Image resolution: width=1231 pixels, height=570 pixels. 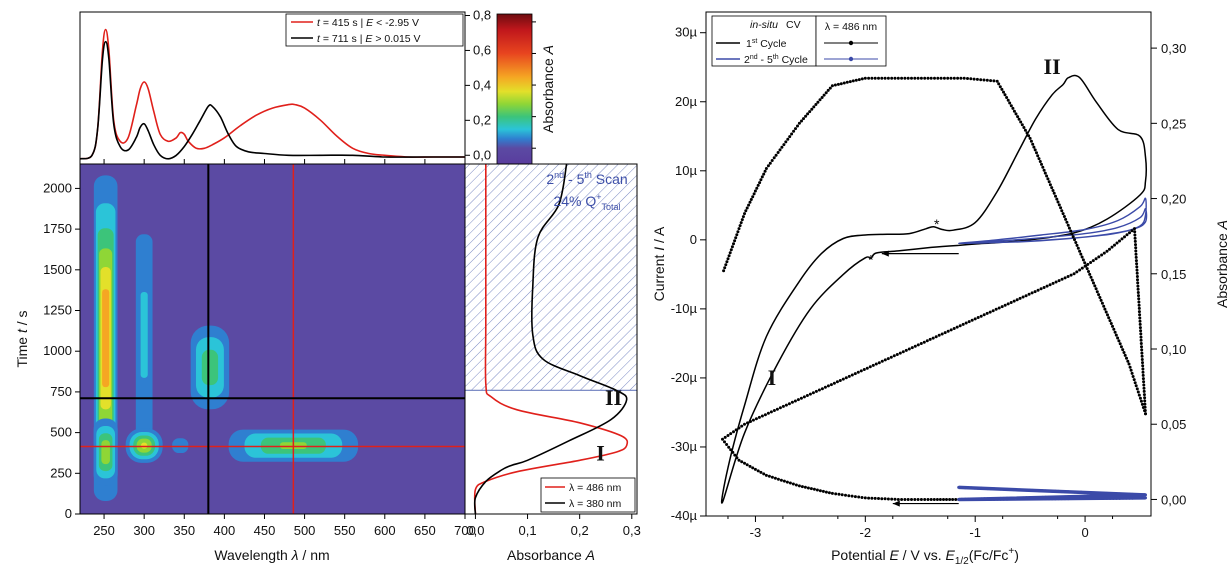 What do you see at coordinates (61, 472) in the screenshot?
I see `heatmap-ytick-label: 250` at bounding box center [61, 472].